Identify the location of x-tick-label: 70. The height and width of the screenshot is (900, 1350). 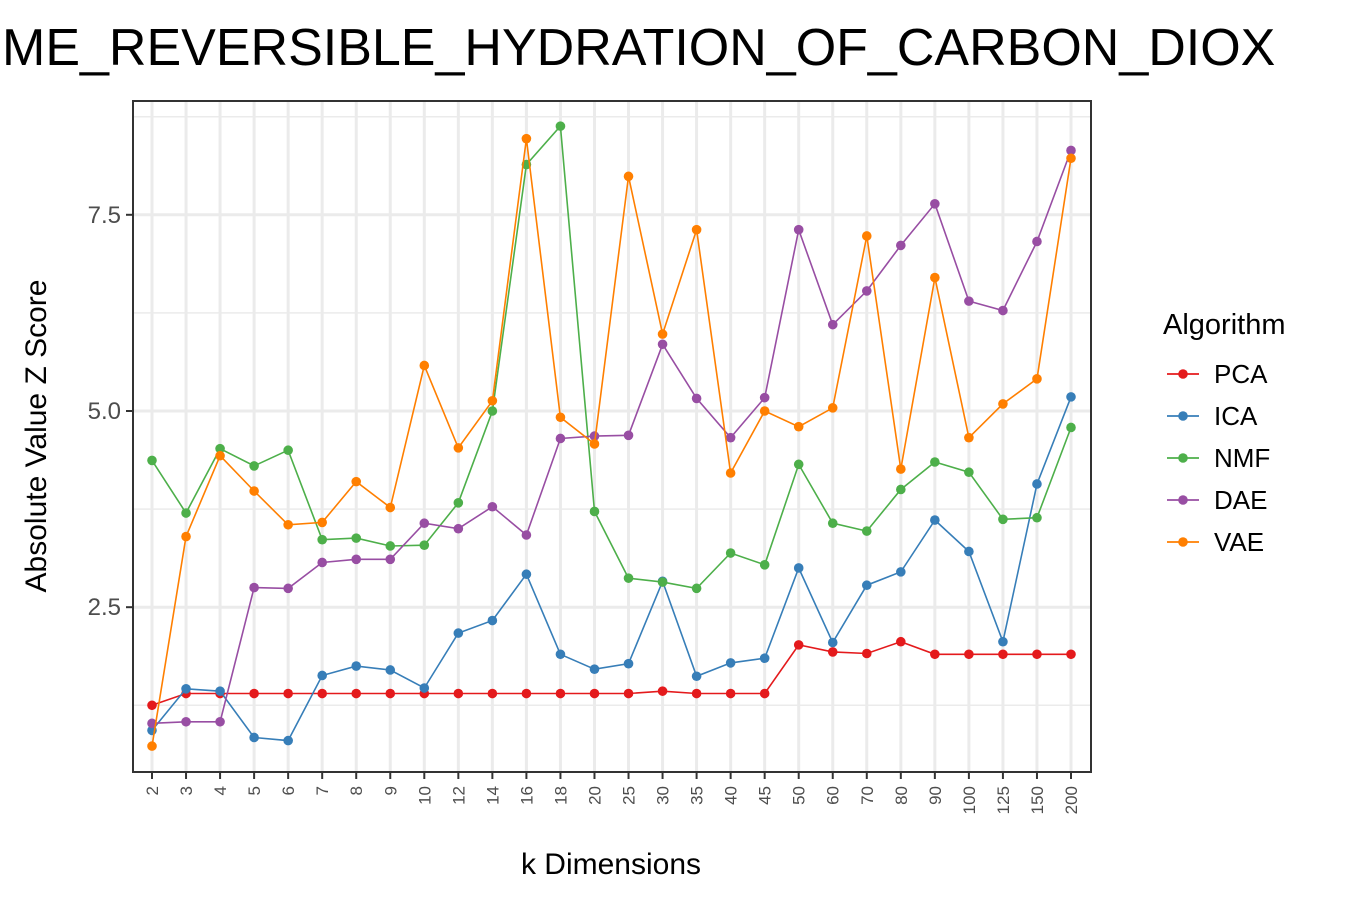
(867, 795).